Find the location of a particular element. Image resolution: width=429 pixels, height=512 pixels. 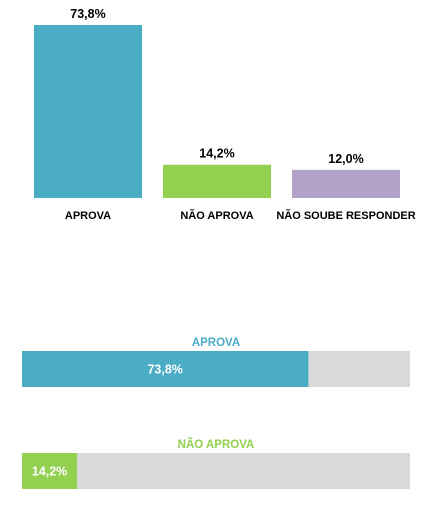

value-label-nao-soube-responder: 12,0% is located at coordinates (345, 159).